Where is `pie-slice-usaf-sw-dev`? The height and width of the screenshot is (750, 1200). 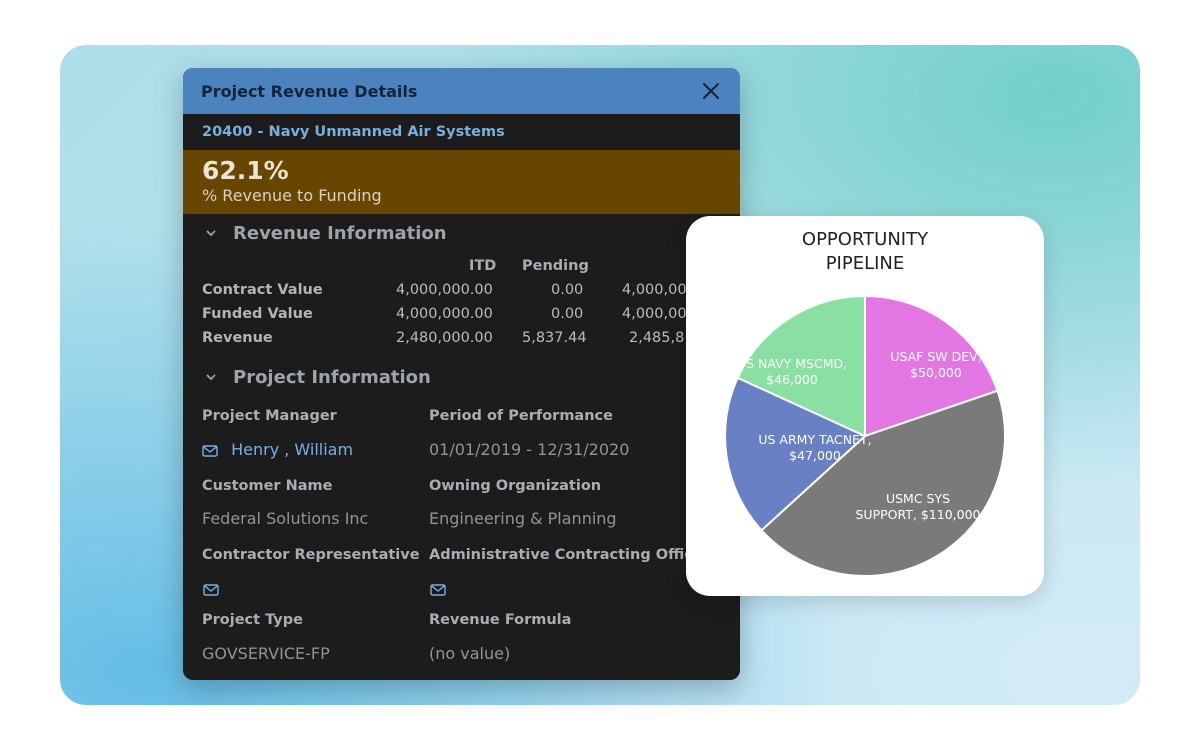
pie-slice-usaf-sw-dev is located at coordinates (931, 366).